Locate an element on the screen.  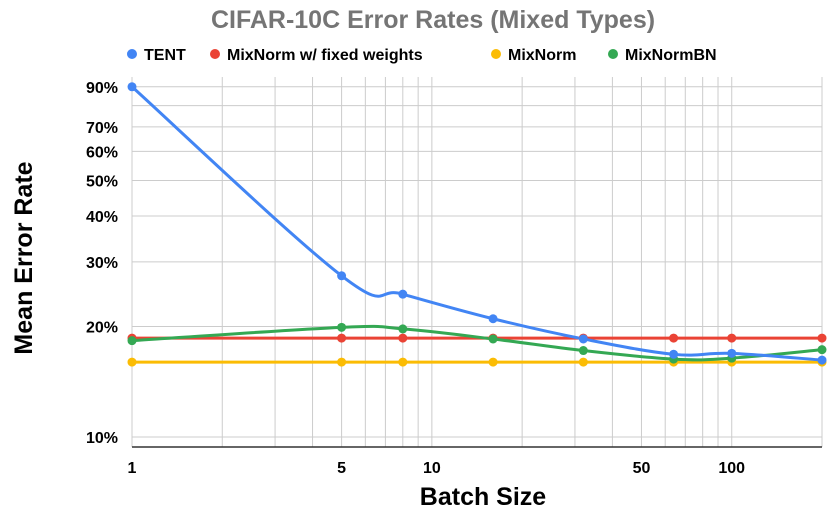
y-tick-label: 10% is located at coordinates (102, 438).